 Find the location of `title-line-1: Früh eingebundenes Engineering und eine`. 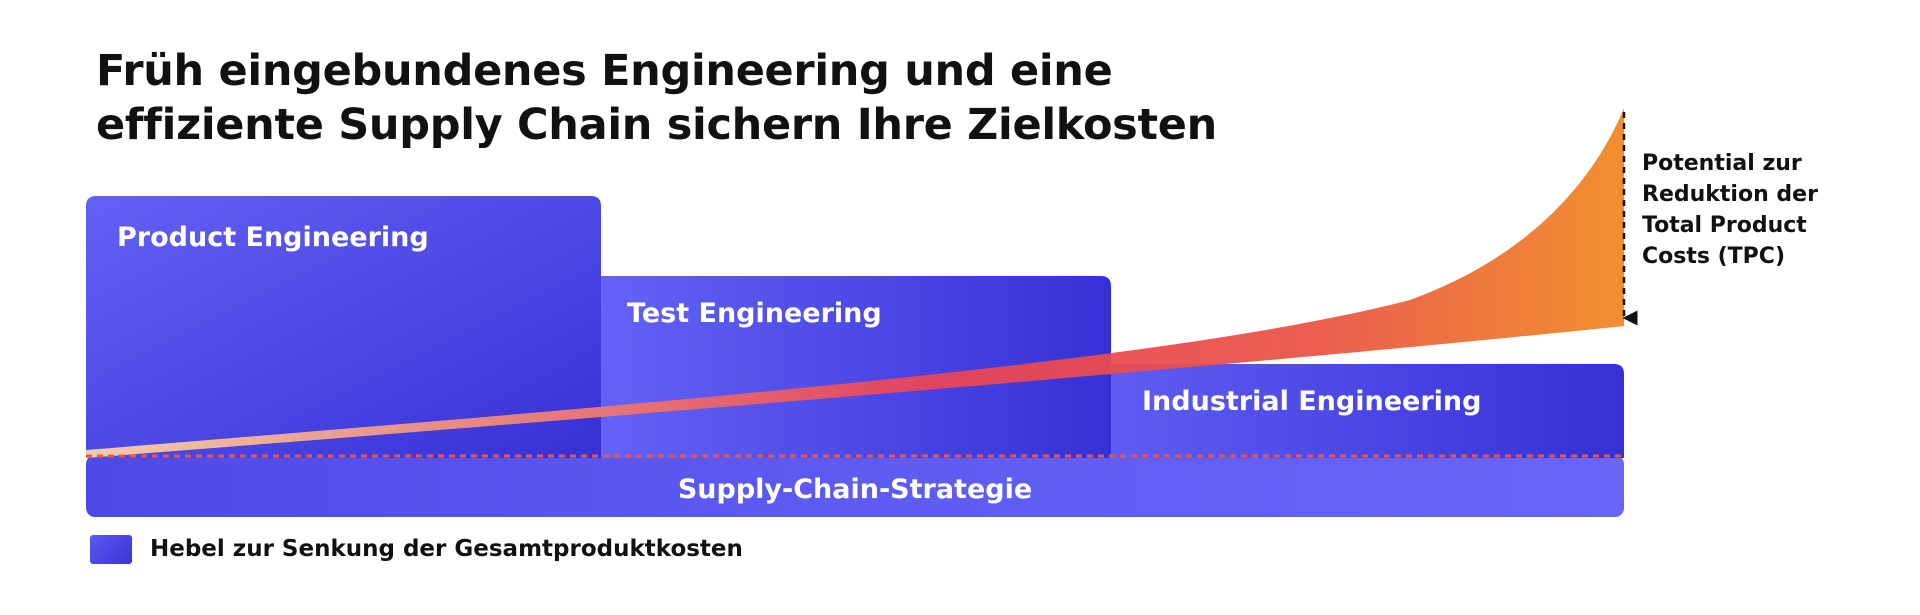

title-line-1: Früh eingebundenes Engineering und eine is located at coordinates (604, 71).